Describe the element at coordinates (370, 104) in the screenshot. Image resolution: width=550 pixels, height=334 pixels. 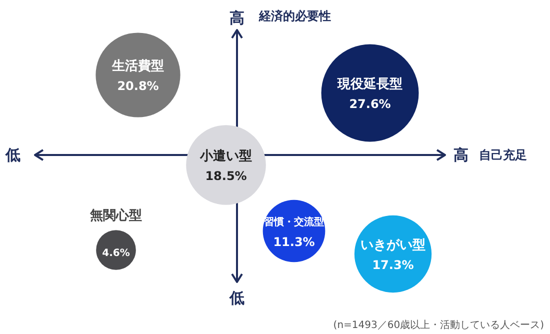
I see `data-label: 27.6%` at that location.